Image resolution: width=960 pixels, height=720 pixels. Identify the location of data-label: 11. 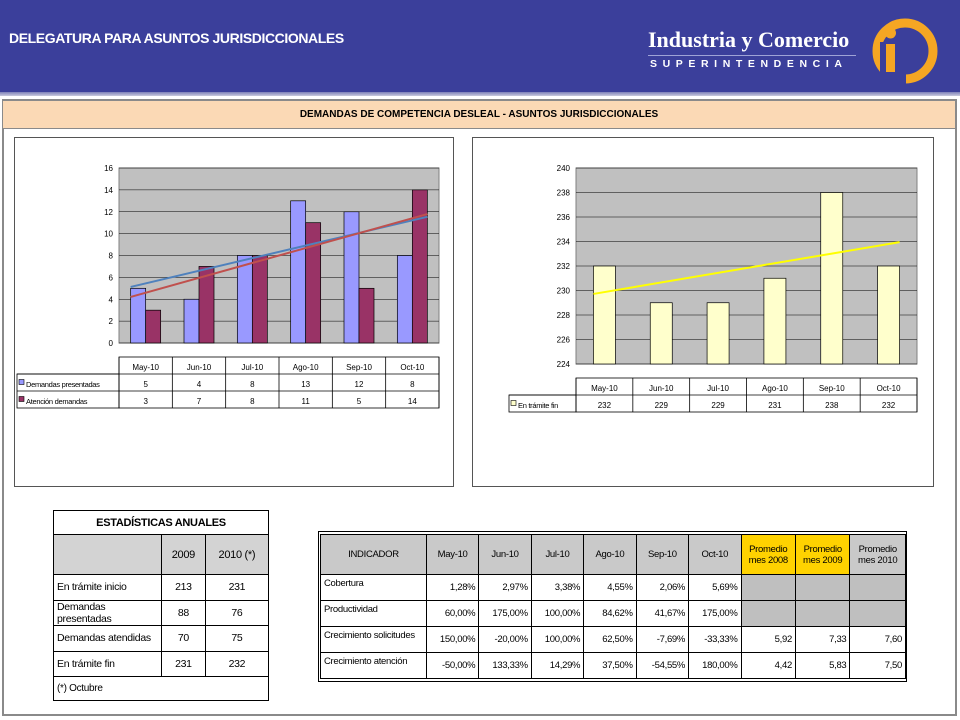
(306, 401).